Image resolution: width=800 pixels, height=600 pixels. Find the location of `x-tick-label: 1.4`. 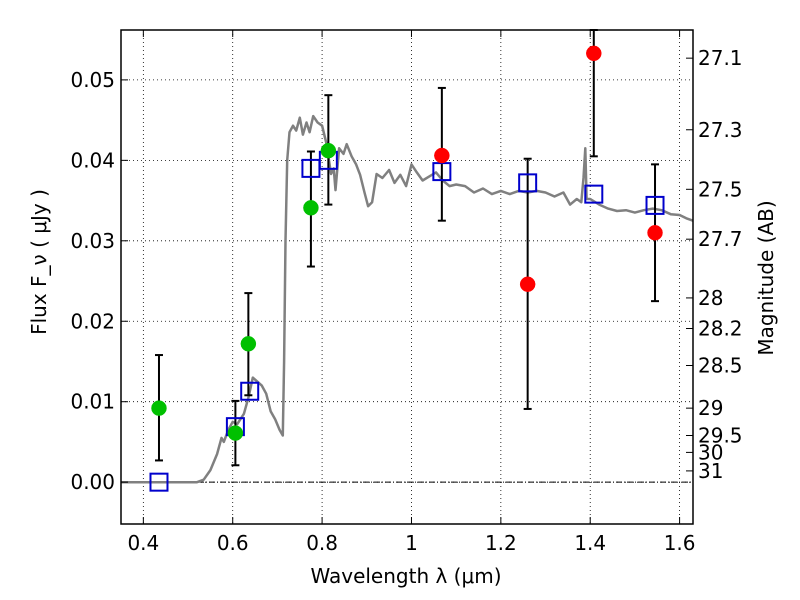

x-tick-label: 1.4 is located at coordinates (590, 543).